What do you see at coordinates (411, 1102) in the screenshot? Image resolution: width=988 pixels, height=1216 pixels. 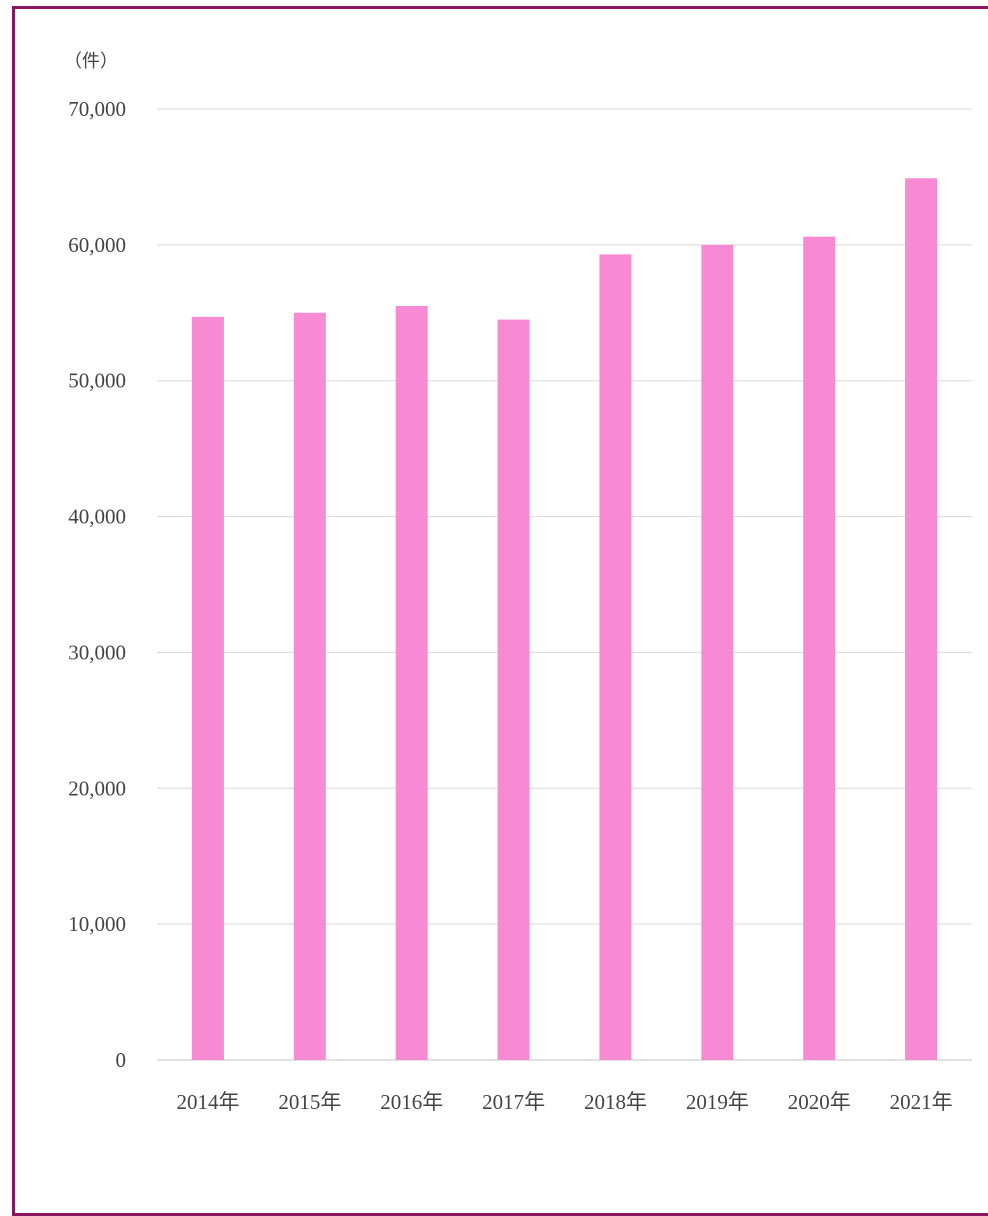 I see `x-tick-label: 2016年` at bounding box center [411, 1102].